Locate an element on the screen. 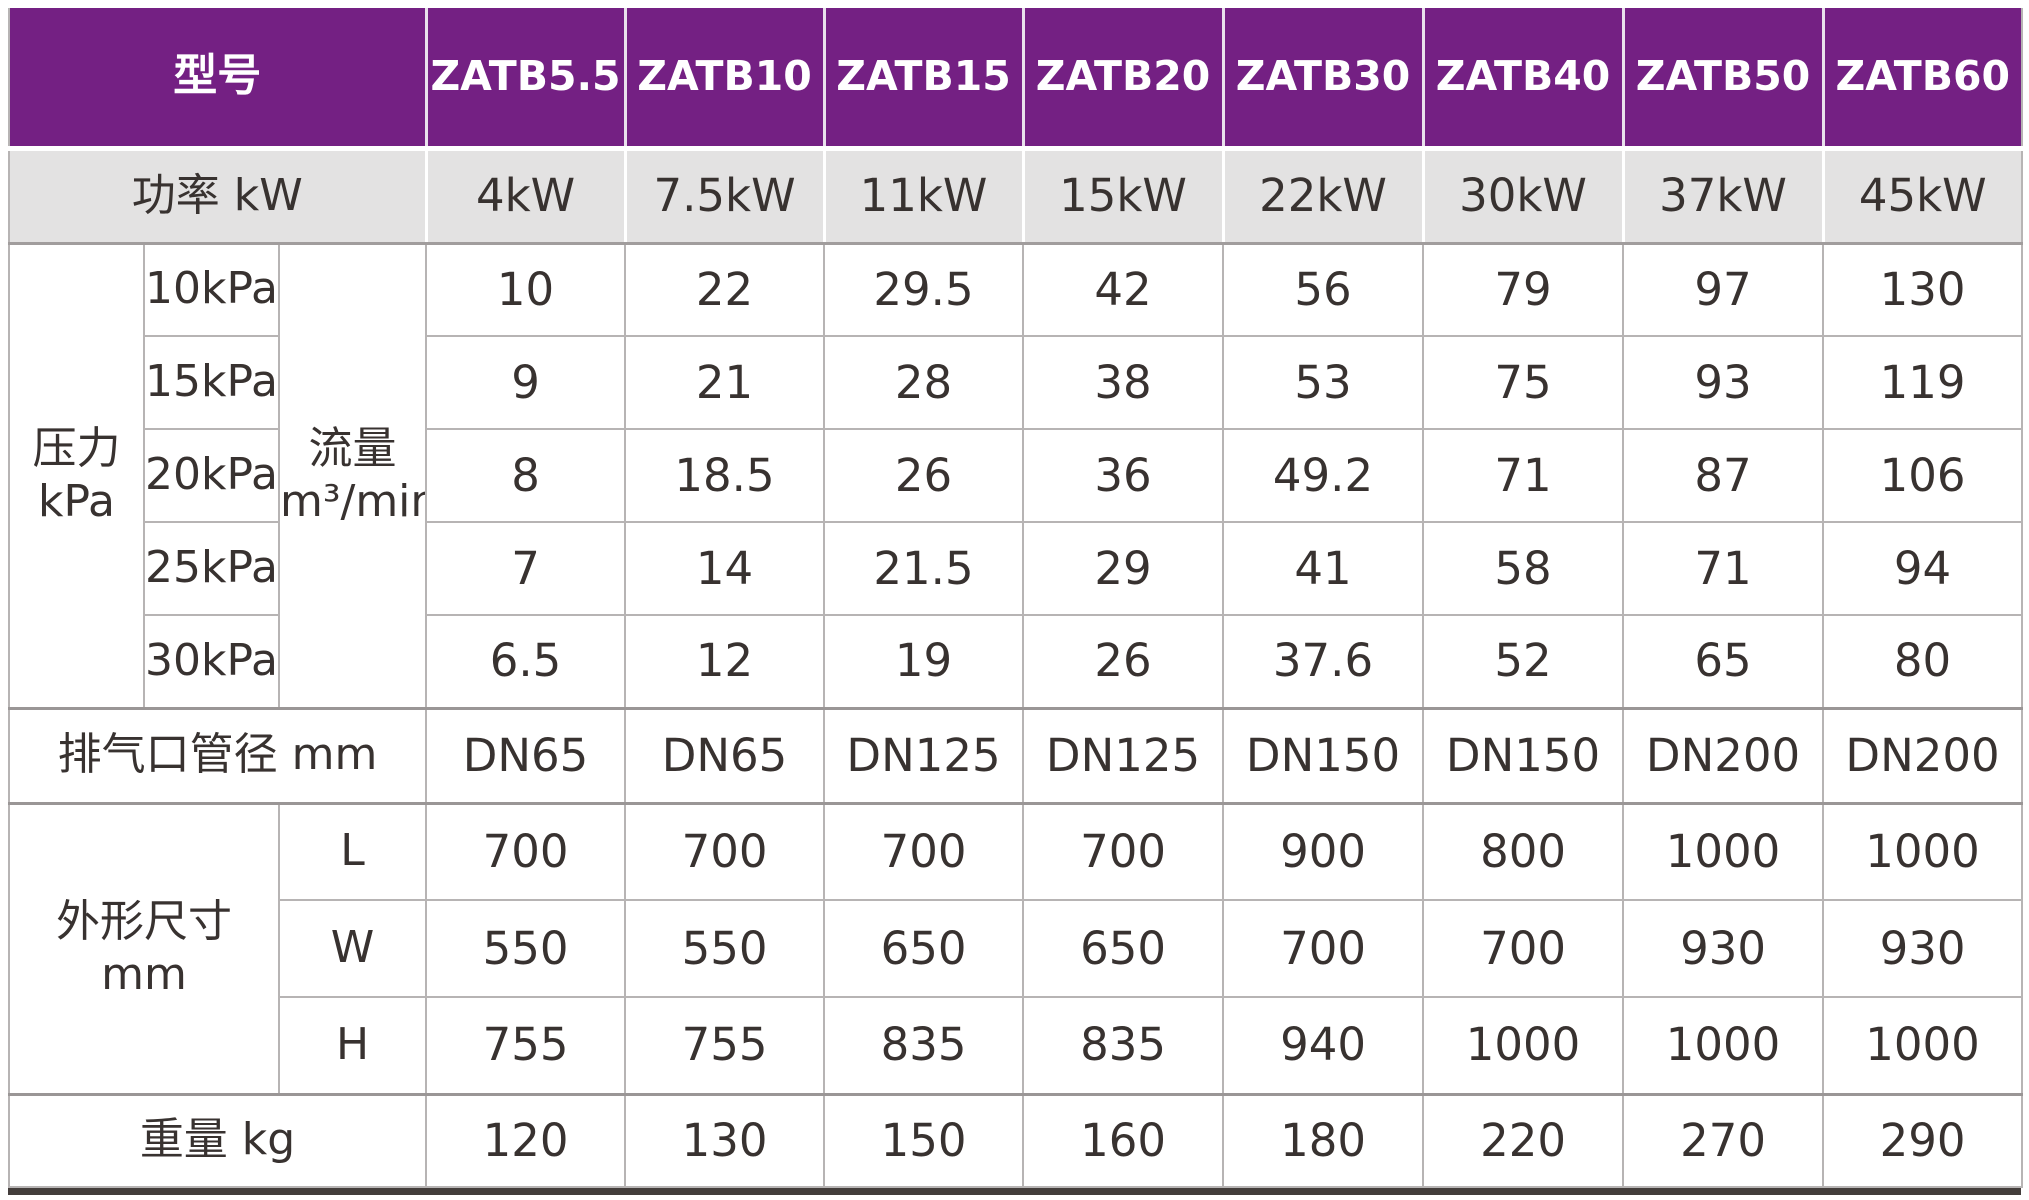 The image size is (2029, 1200). model-header-cell: ZATB30 is located at coordinates (1322, 79).